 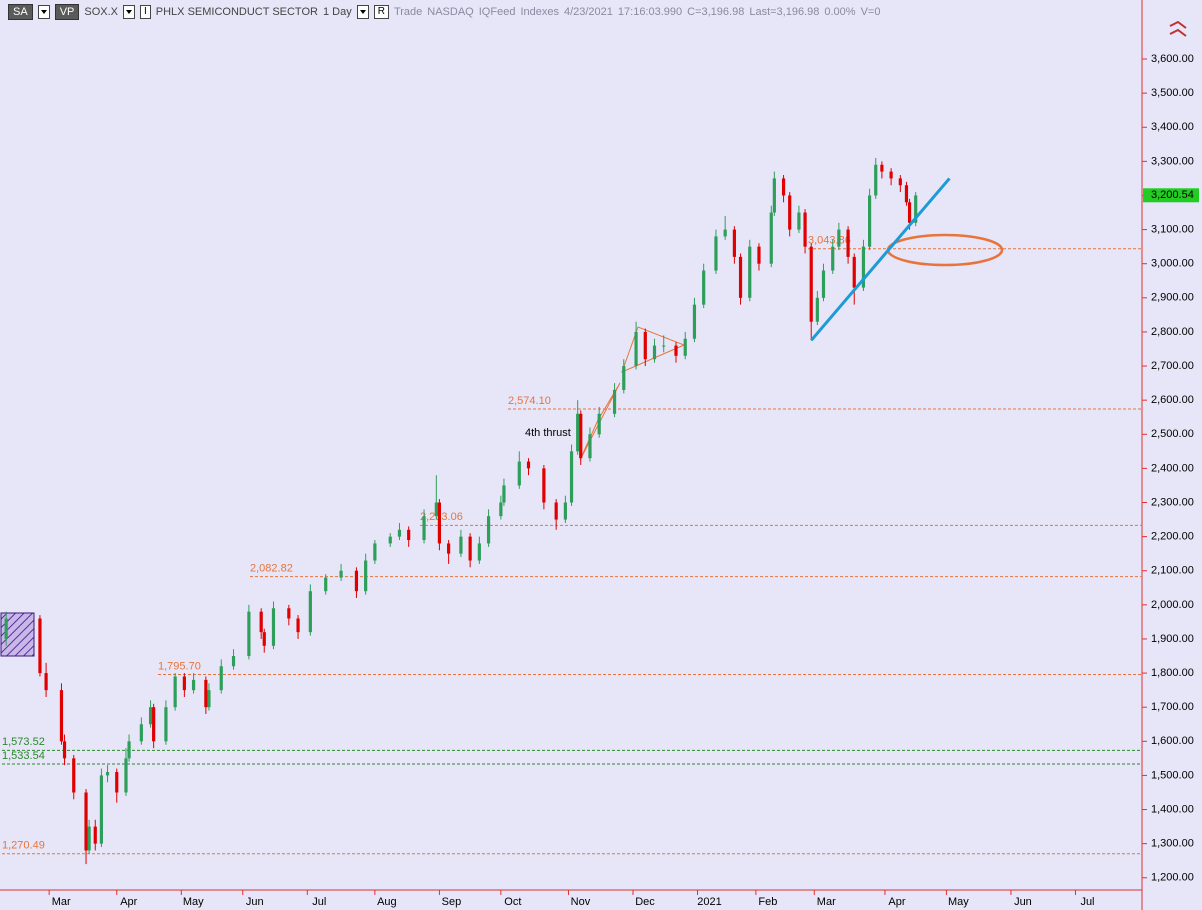 I want to click on level-label: 2,233.06, so click(x=441, y=517).